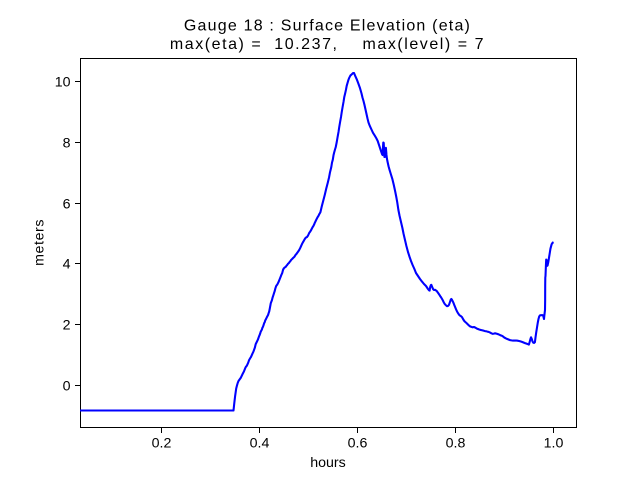 The width and height of the screenshot is (640, 480). I want to click on svg-text: 6, so click(67, 205).